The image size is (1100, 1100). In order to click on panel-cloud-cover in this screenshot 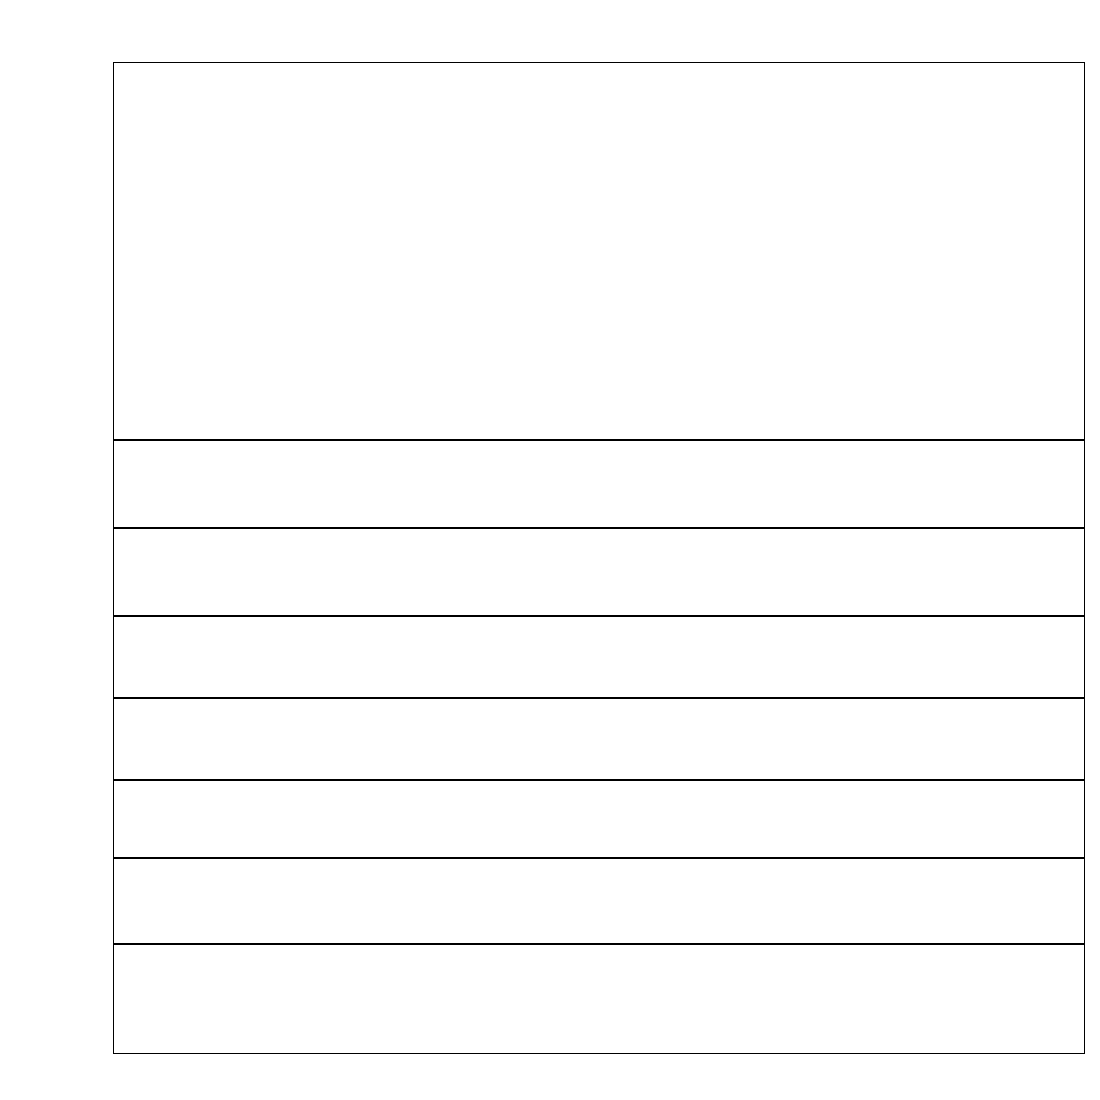, I will do `click(599, 901)`.